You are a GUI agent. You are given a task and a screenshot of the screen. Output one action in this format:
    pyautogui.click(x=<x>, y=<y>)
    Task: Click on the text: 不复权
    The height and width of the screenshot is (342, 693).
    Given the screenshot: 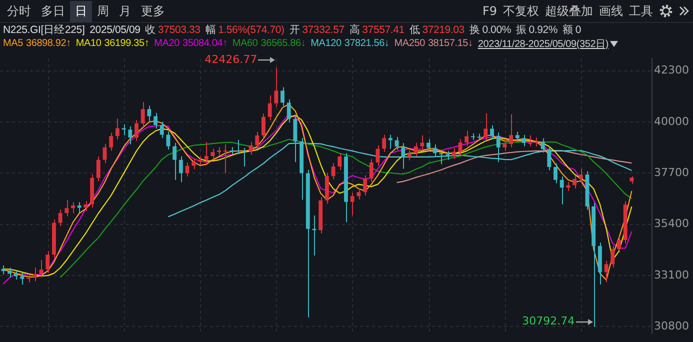 What is the action you would take?
    pyautogui.click(x=521, y=11)
    